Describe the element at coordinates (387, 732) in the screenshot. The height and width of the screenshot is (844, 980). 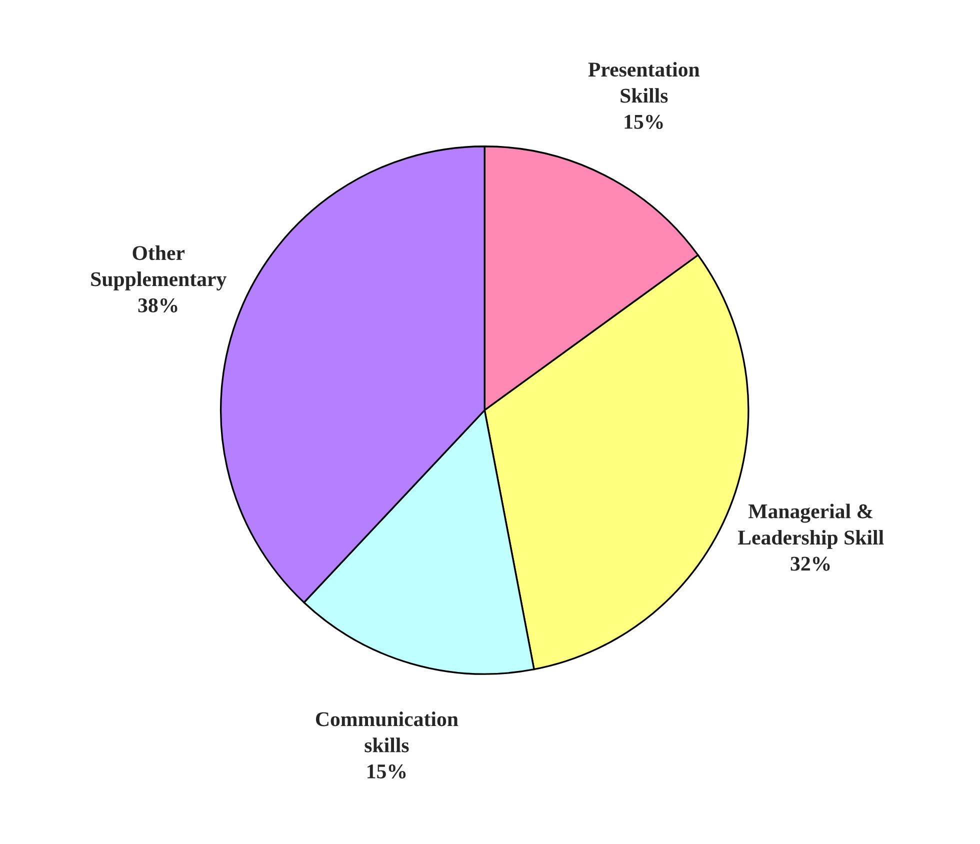
I see `slice-label: Communication skills` at that location.